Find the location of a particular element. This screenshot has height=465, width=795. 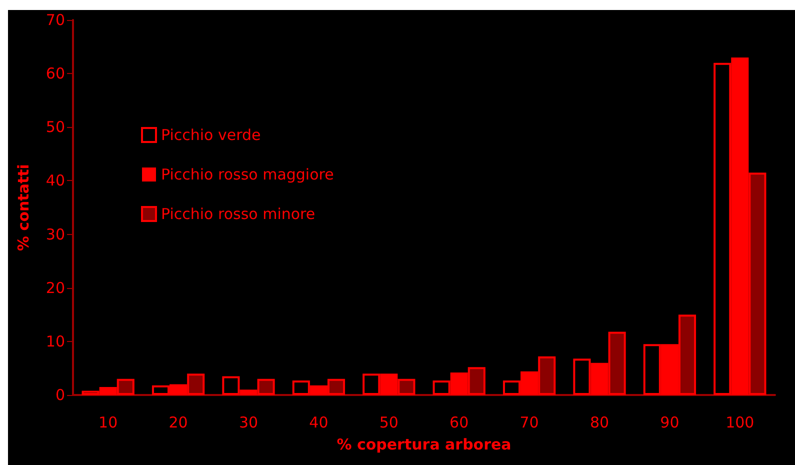

legend-label: Picchio rosso maggiore is located at coordinates (247, 175).